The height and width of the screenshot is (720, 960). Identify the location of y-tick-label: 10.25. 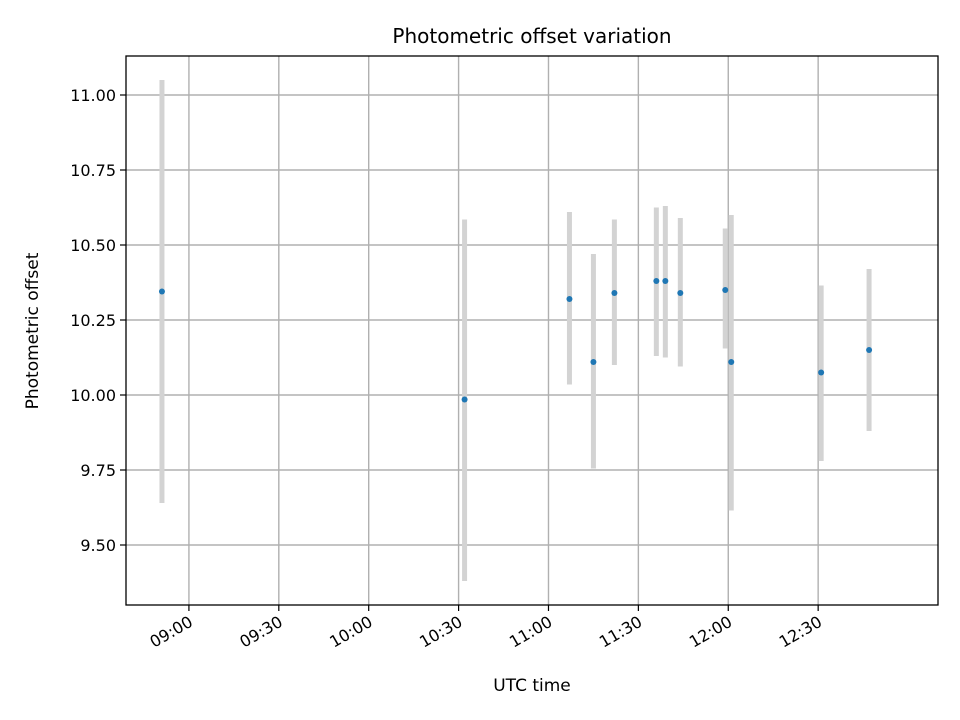
(93, 320).